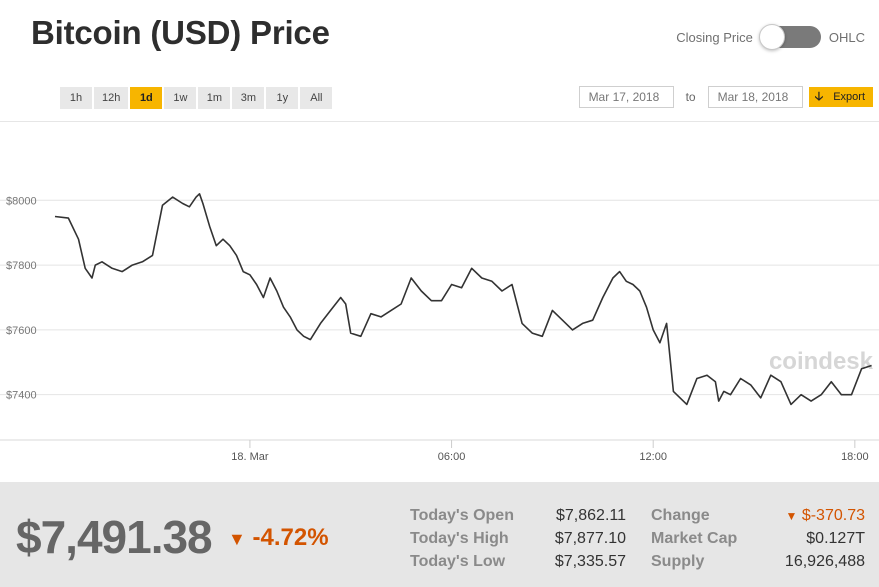 The image size is (879, 587). What do you see at coordinates (755, 97) in the screenshot?
I see `date-to-input` at bounding box center [755, 97].